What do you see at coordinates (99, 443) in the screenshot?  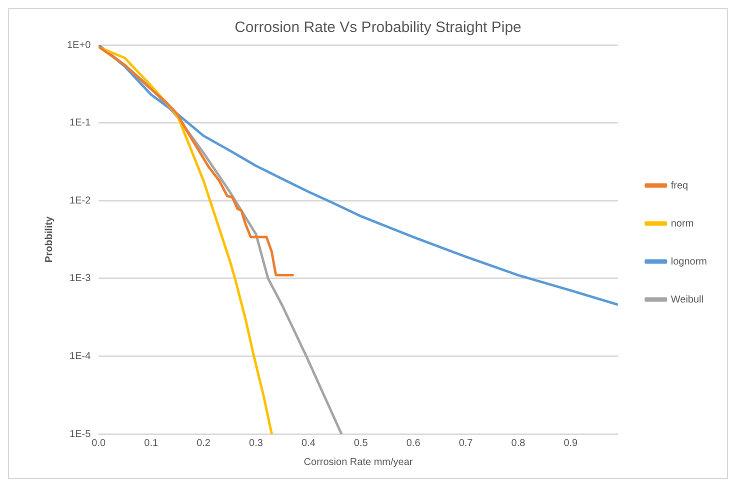 I see `x-tick-label: 0.0` at bounding box center [99, 443].